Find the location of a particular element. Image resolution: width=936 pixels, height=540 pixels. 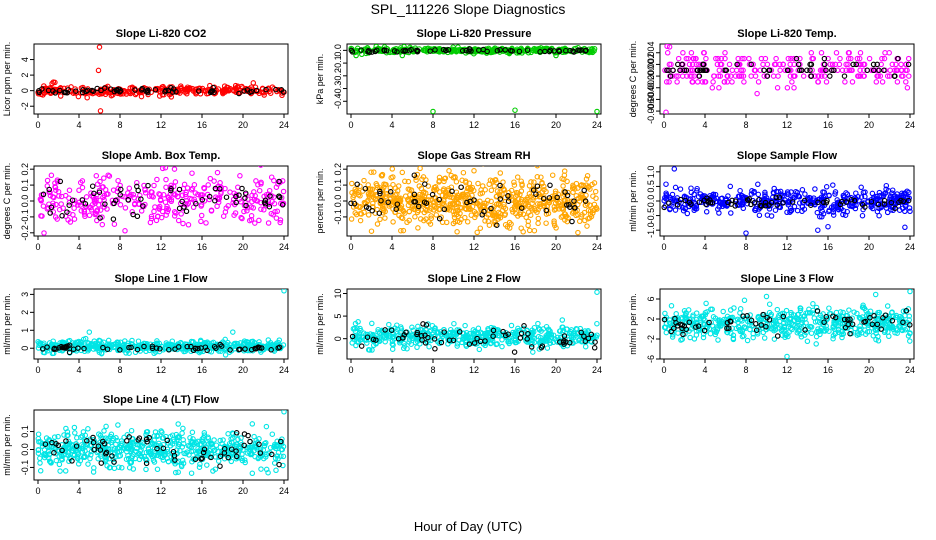

x-tick-label: 4 is located at coordinates (391, 247).